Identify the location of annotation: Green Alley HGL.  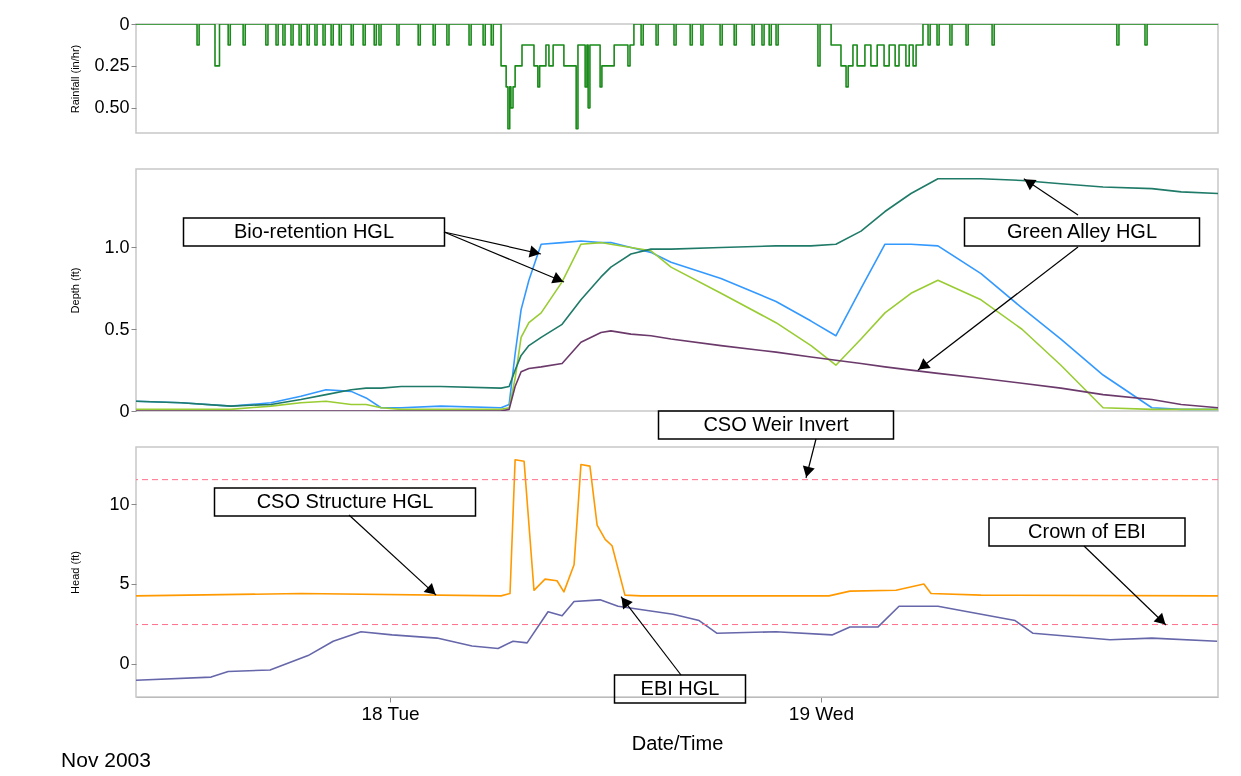
(1082, 231).